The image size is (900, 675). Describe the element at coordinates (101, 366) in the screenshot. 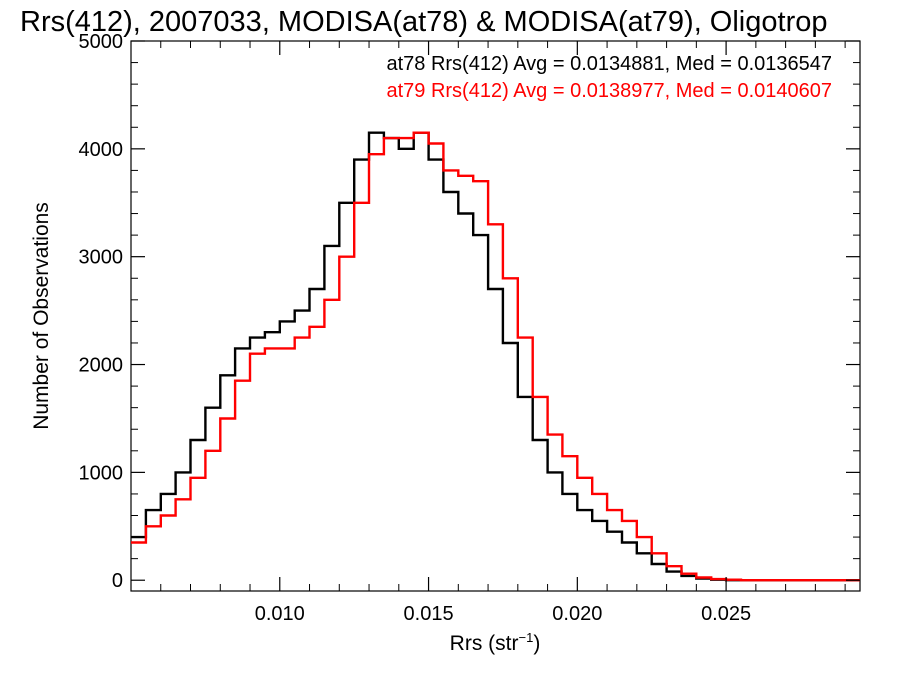

I see `y-tick-label: 2000` at that location.